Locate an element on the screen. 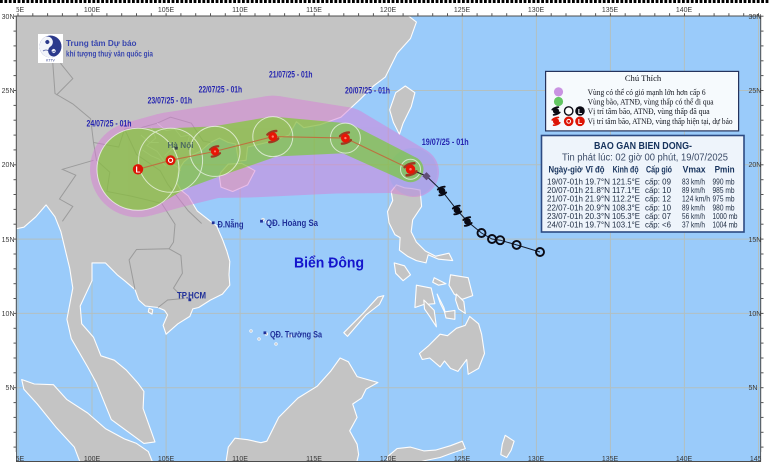 The height and width of the screenshot is (470, 769). svg-text: cấp: 07 is located at coordinates (658, 216).